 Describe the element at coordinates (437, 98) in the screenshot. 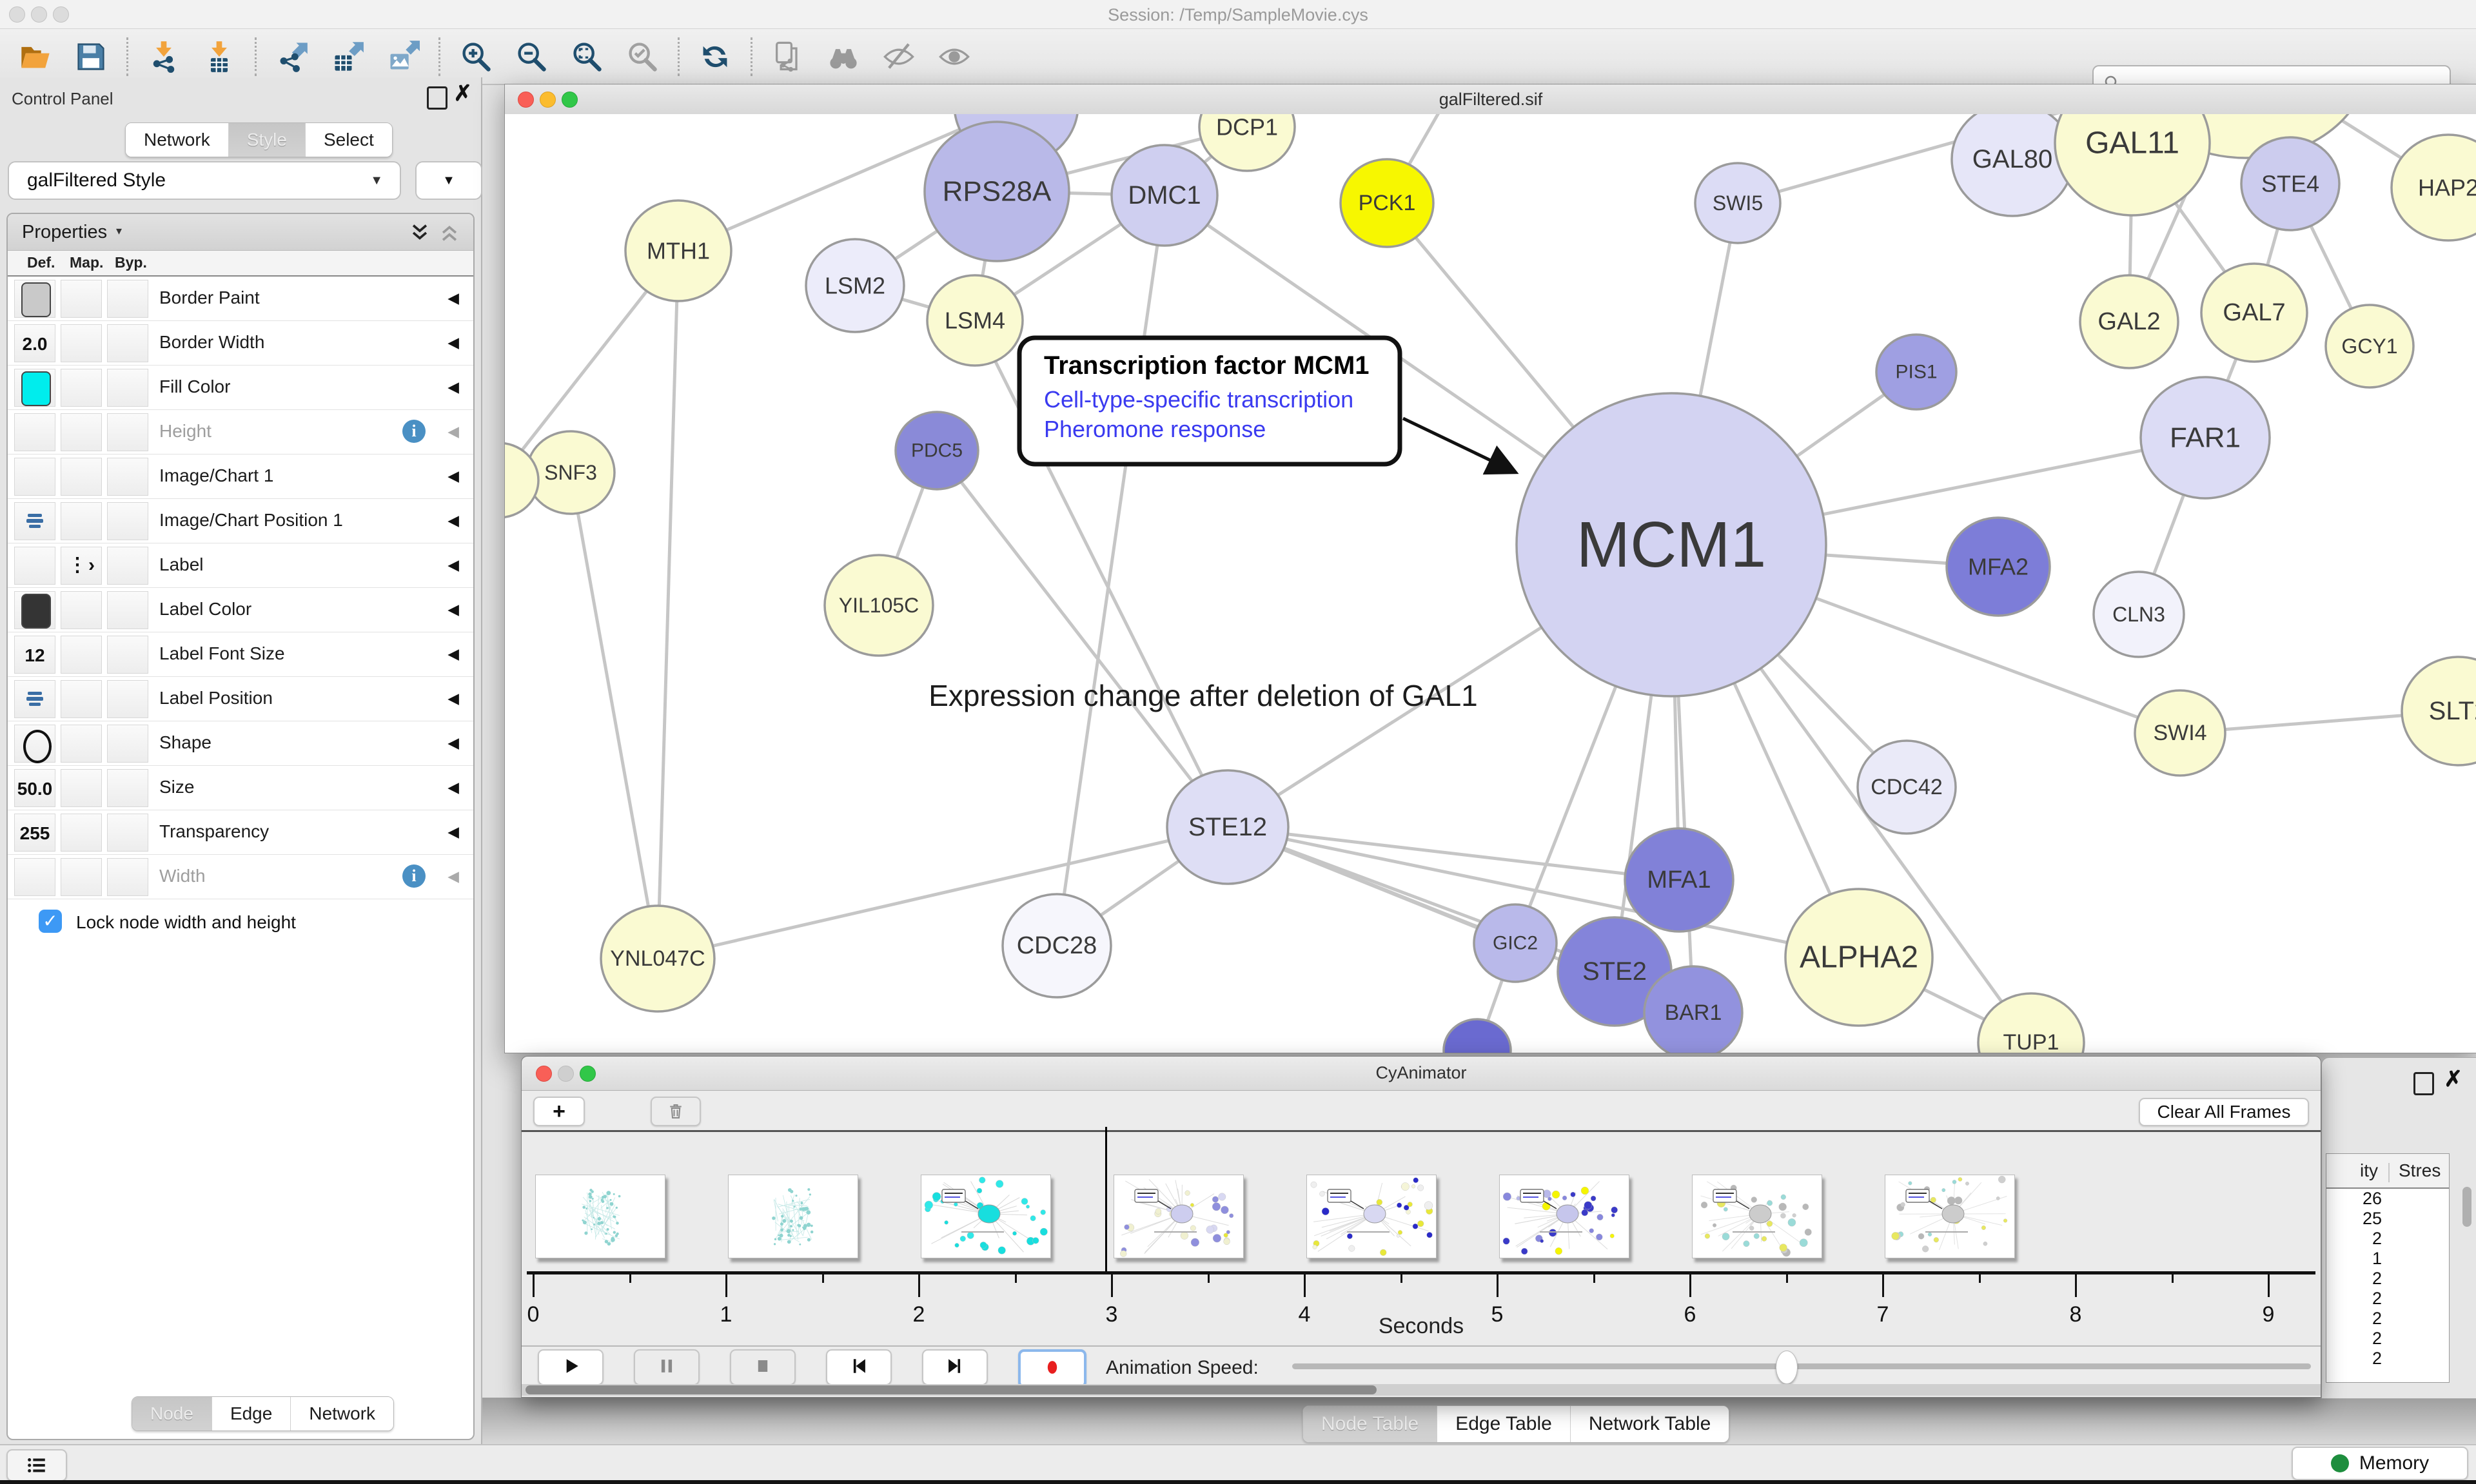

I see `float-panel-icon` at that location.